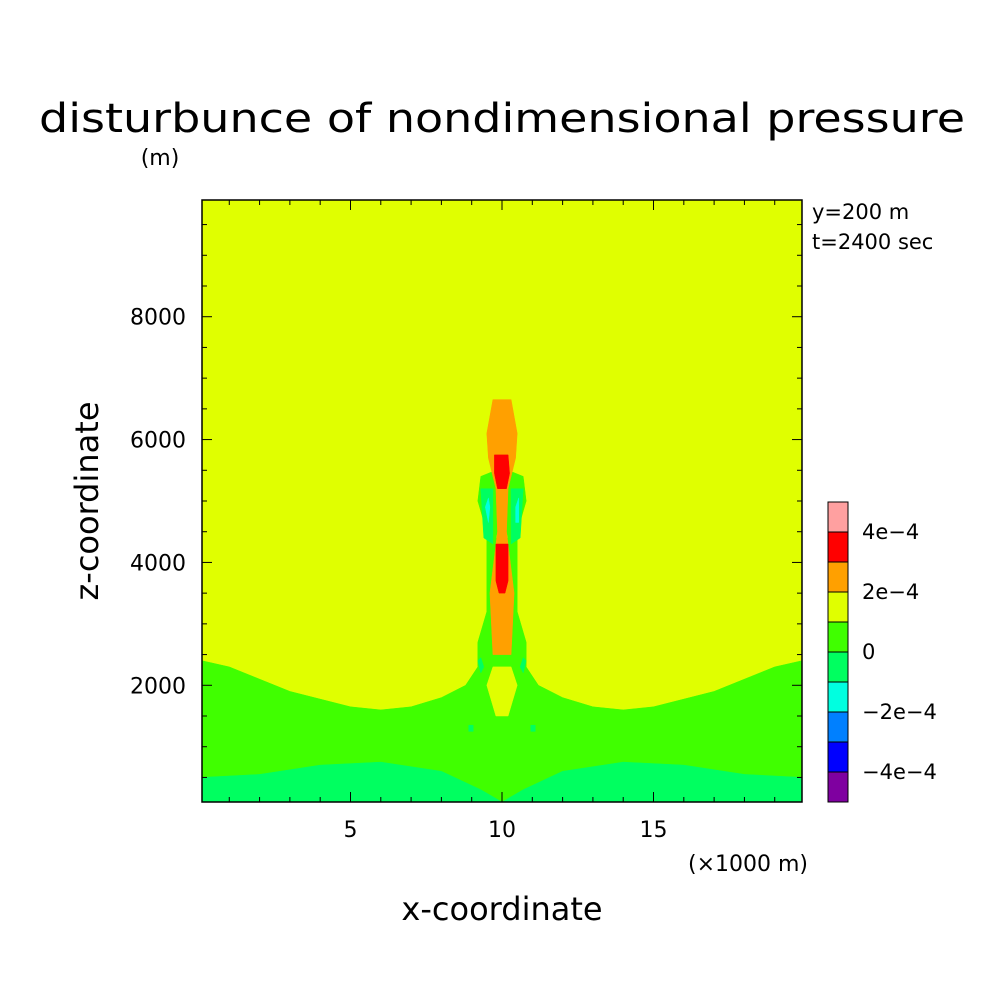 This screenshot has width=1004, height=1004. Describe the element at coordinates (501, 909) in the screenshot. I see `x-axis-label: x-coordinate` at that location.